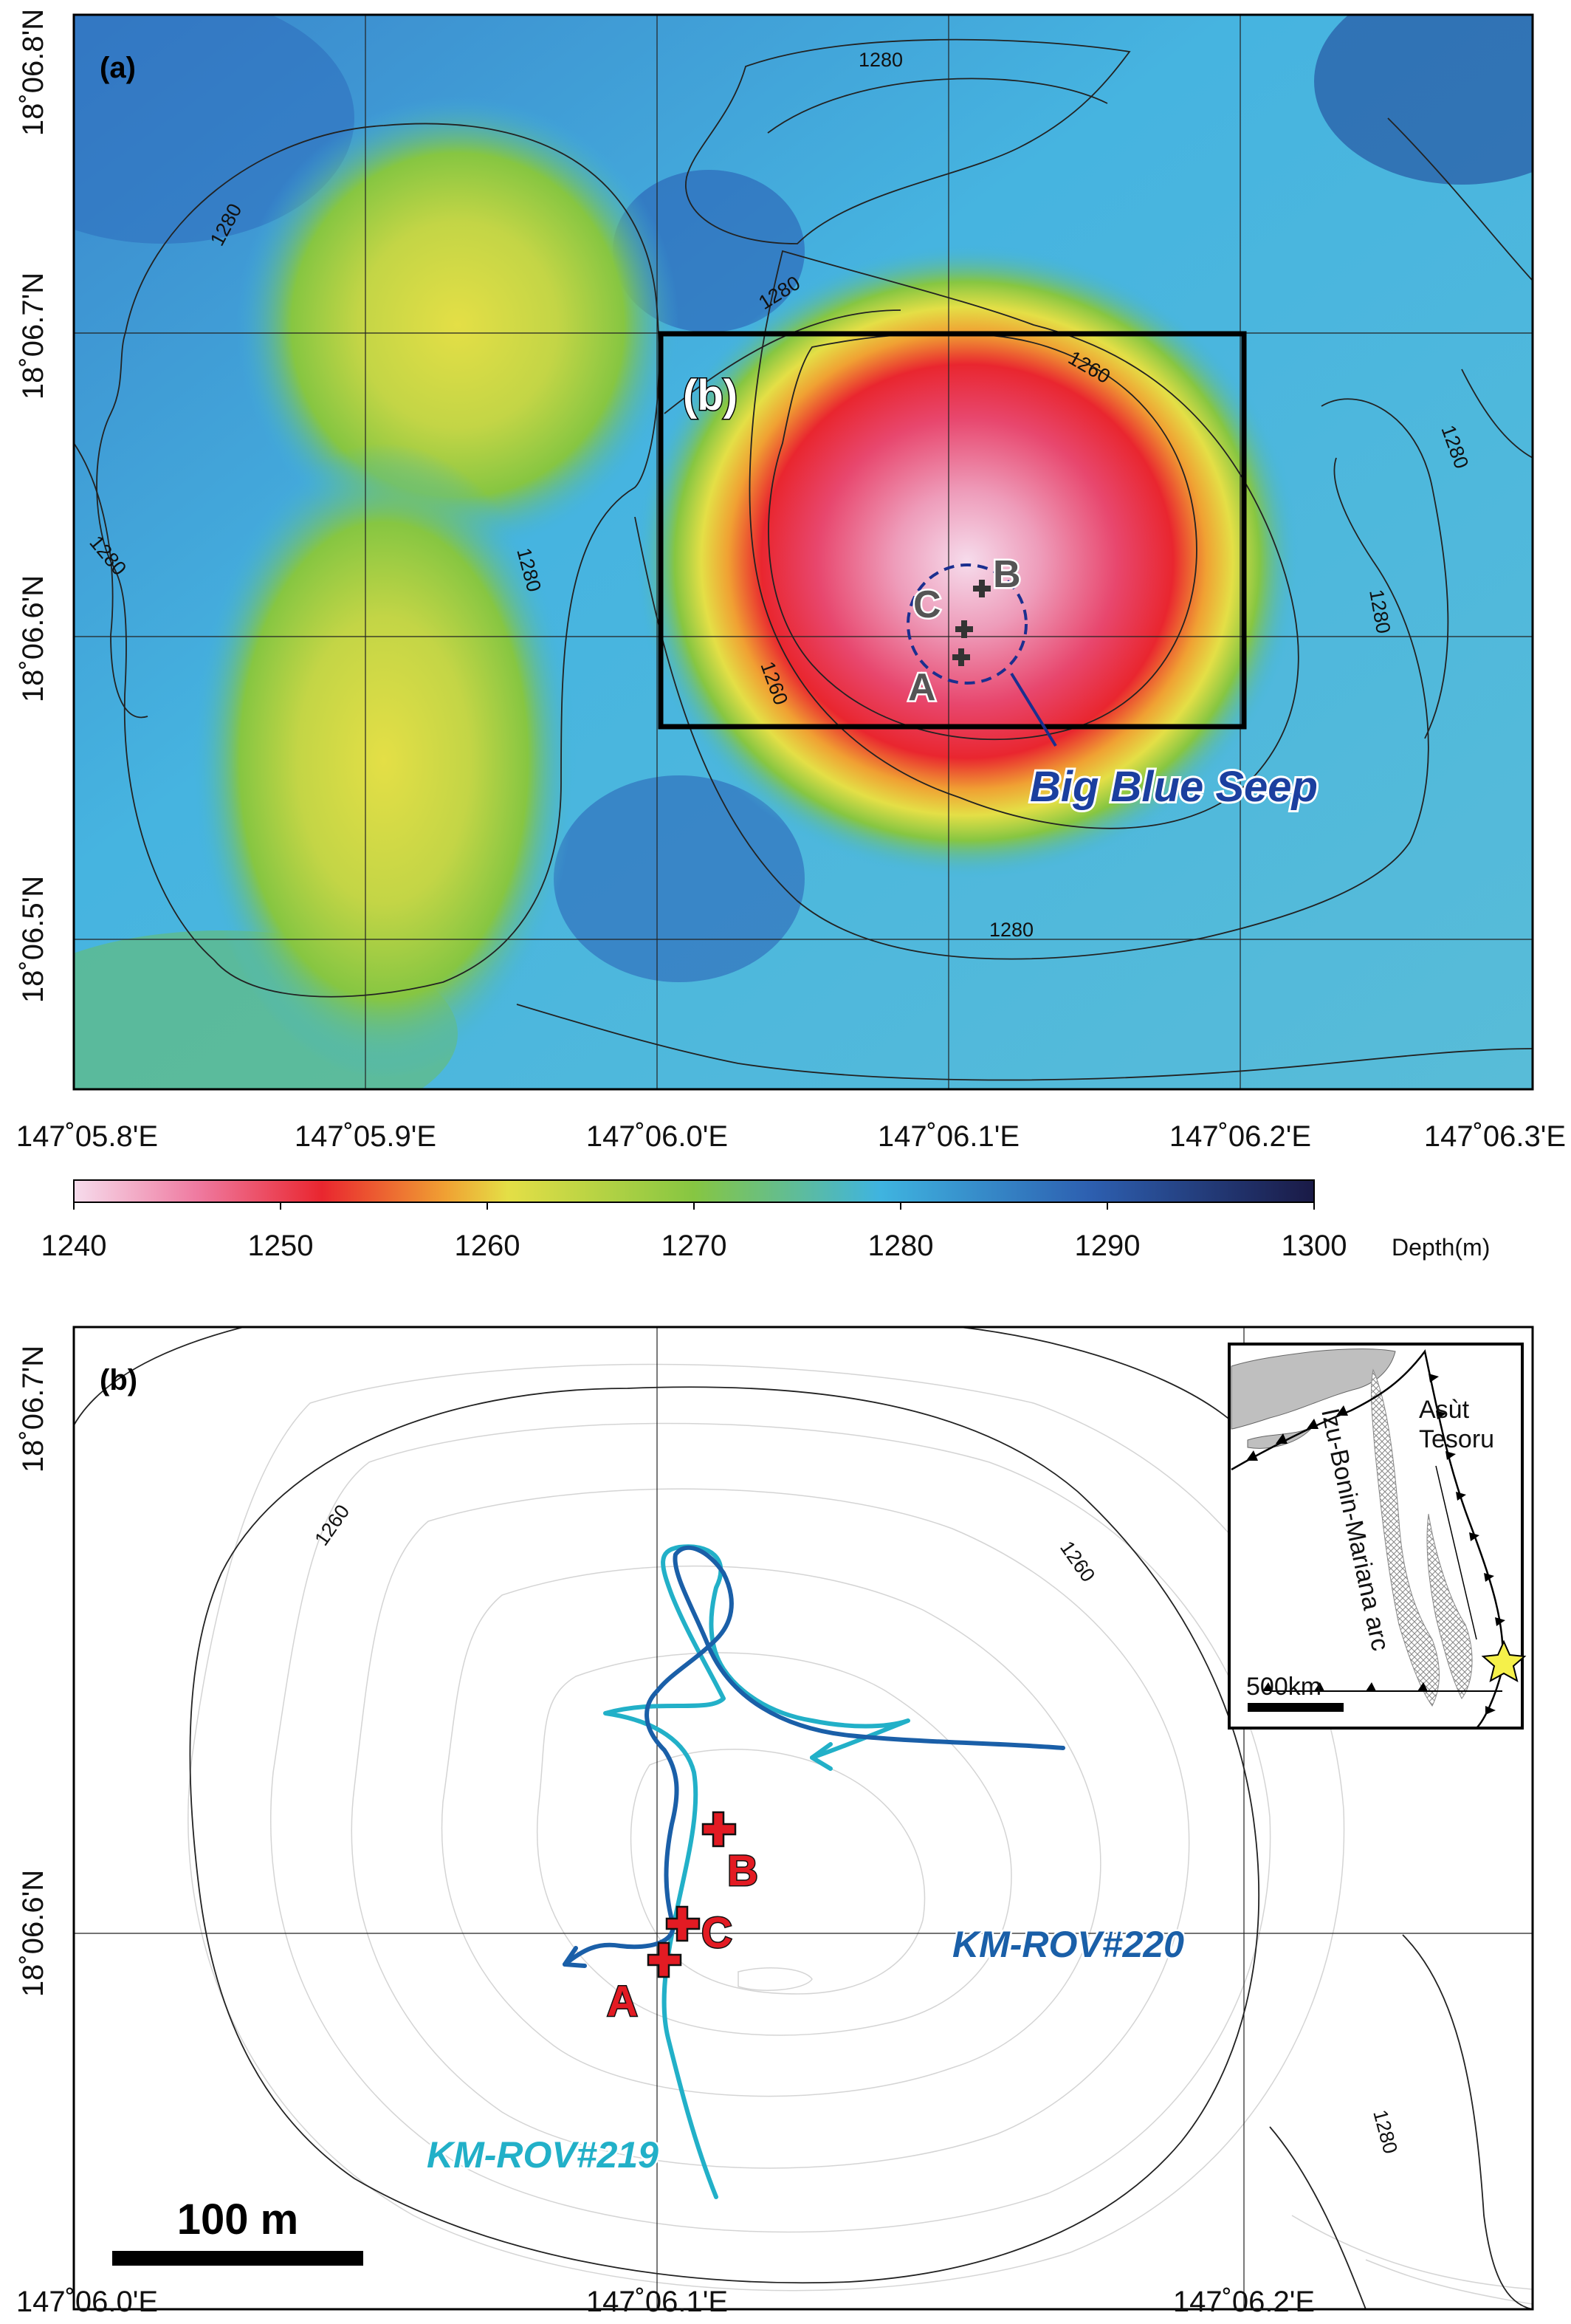 This screenshot has width=1571, height=2324. I want to click on lon-tick: 147˚06.3'E, so click(1495, 1136).